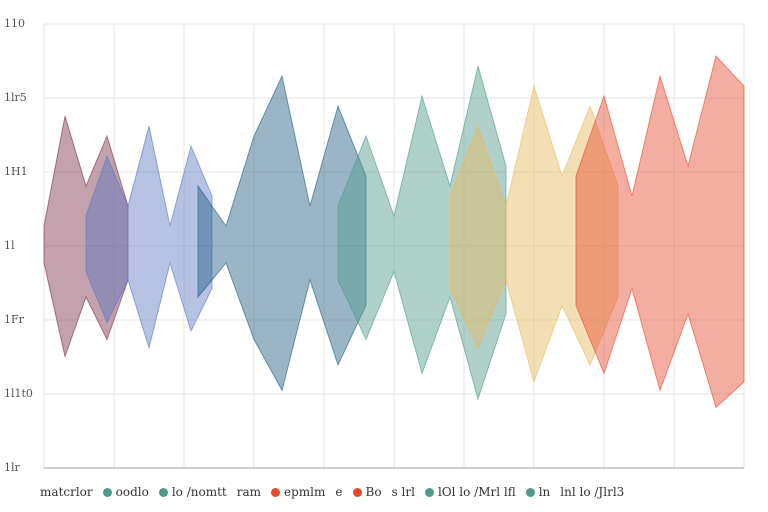 The image size is (768, 512). What do you see at coordinates (14, 319) in the screenshot?
I see `y-tick-label: 1Fr` at bounding box center [14, 319].